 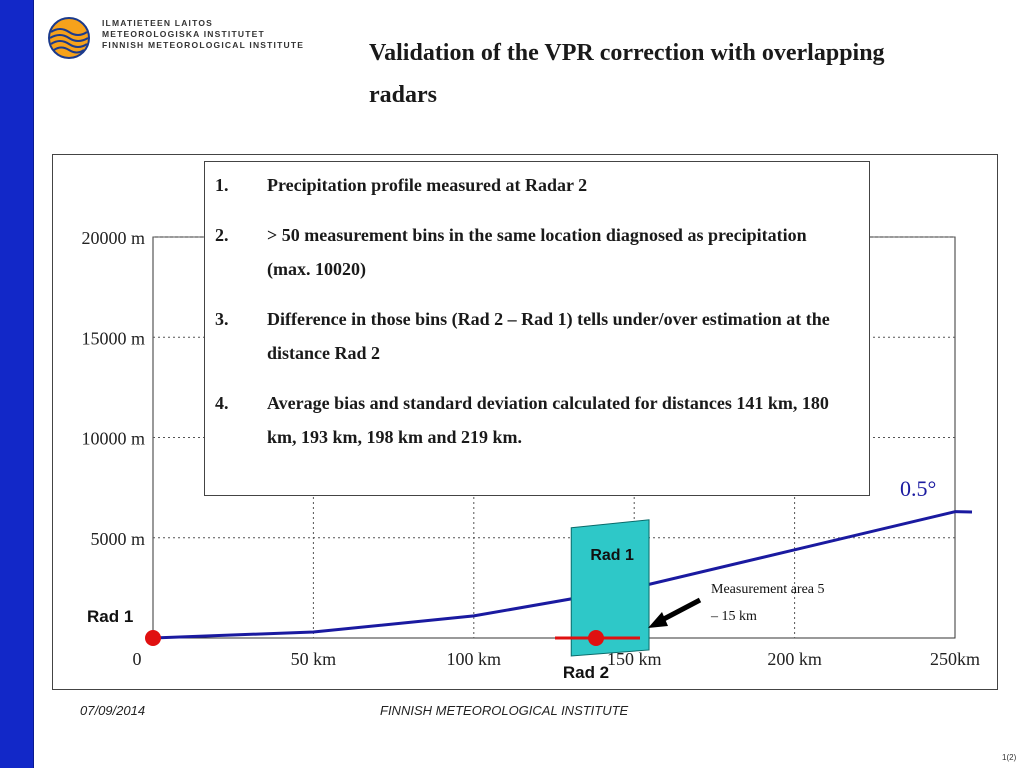 What do you see at coordinates (768, 589) in the screenshot?
I see `annotation-text: Measurement area 5` at bounding box center [768, 589].